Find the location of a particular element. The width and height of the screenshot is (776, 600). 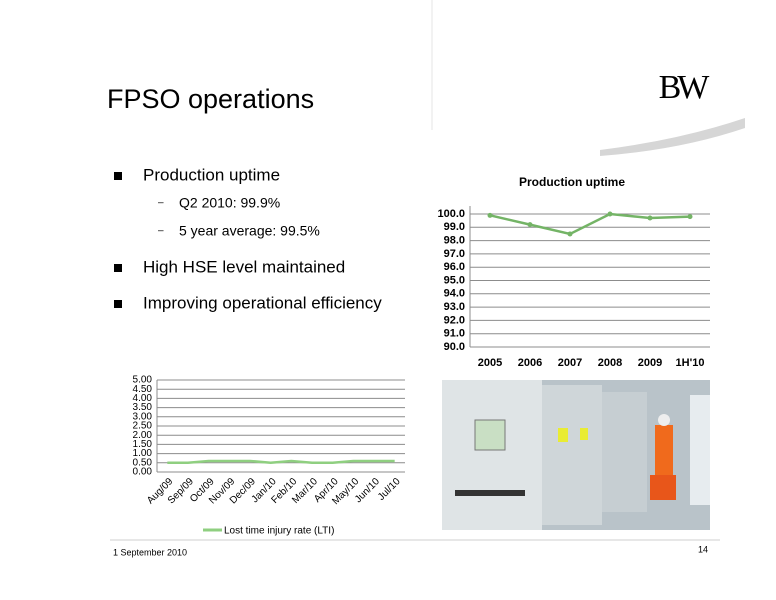

slide-title: FPSO operations is located at coordinates (210, 99).